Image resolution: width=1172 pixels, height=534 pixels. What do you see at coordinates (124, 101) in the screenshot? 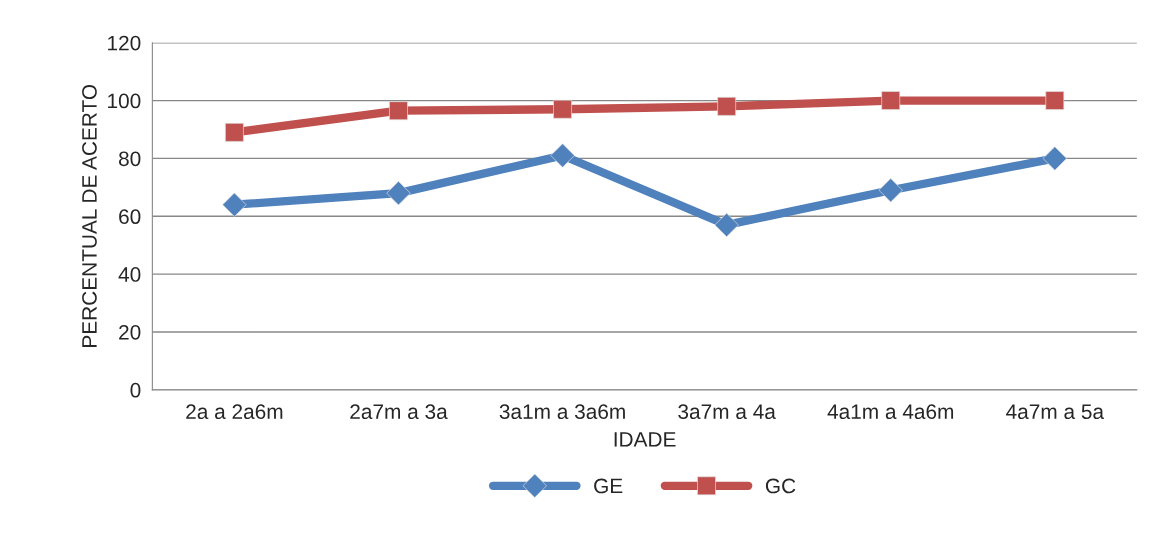
I see `y-tick-label: 100` at bounding box center [124, 101].